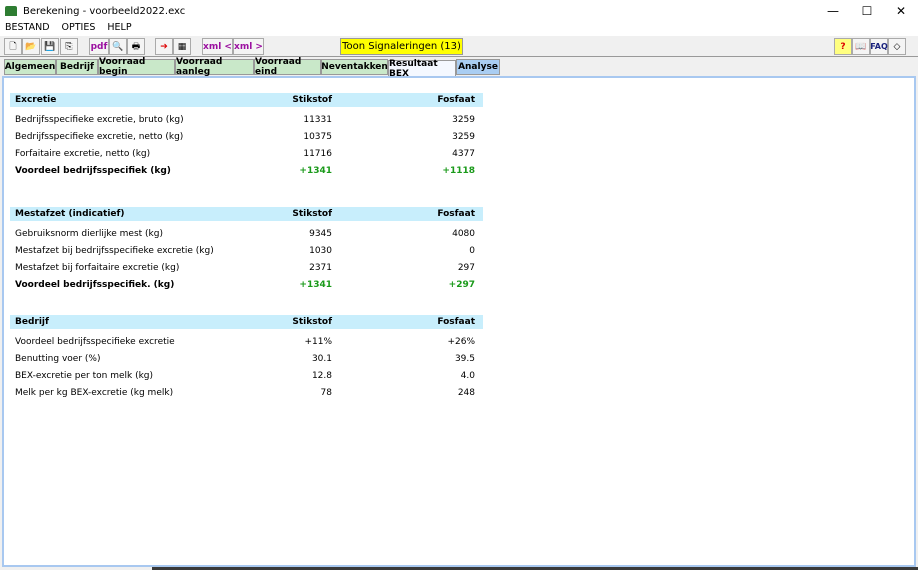 This screenshot has width=918, height=570. Describe the element at coordinates (459, 11) in the screenshot. I see `title-bar: Berekening - voorbeeld2022.exc — ☐ ✕` at that location.